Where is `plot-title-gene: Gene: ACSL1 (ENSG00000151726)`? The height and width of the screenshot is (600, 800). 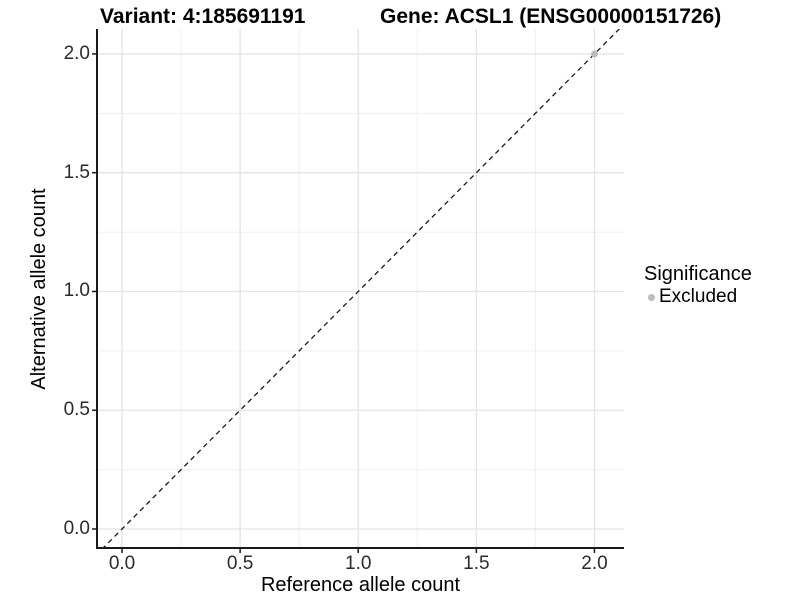
plot-title-gene: Gene: ACSL1 (ENSG00000151726) is located at coordinates (551, 16).